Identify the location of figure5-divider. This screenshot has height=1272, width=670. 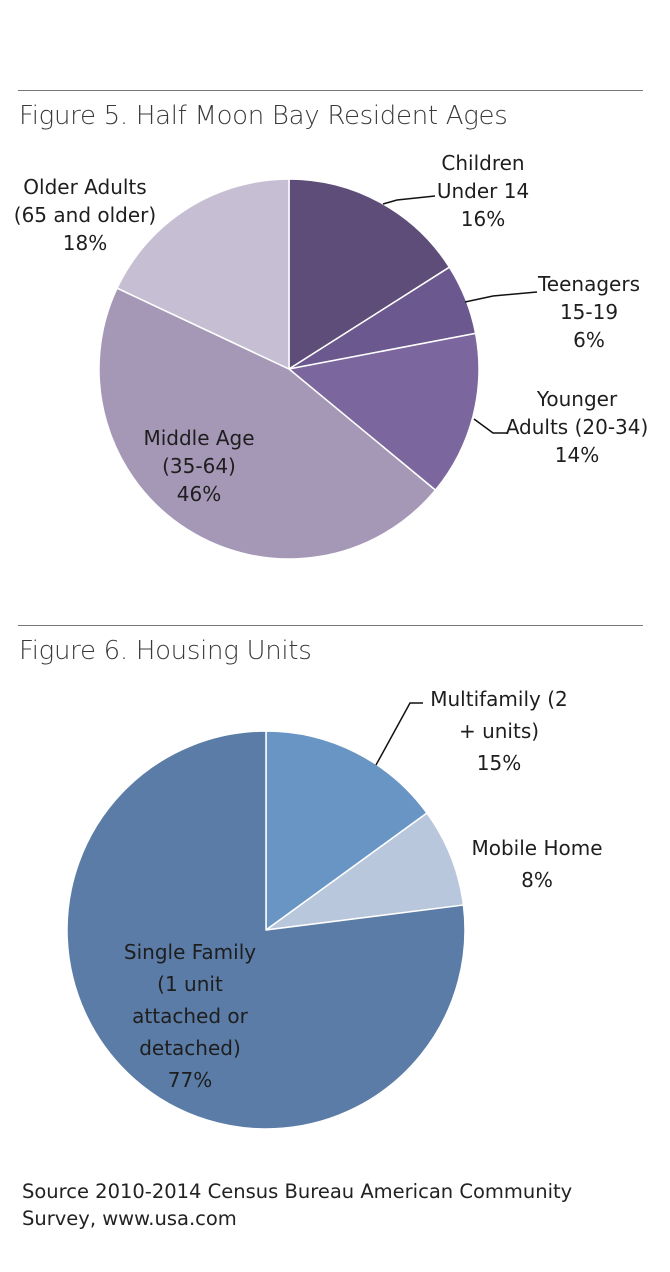
(330, 90).